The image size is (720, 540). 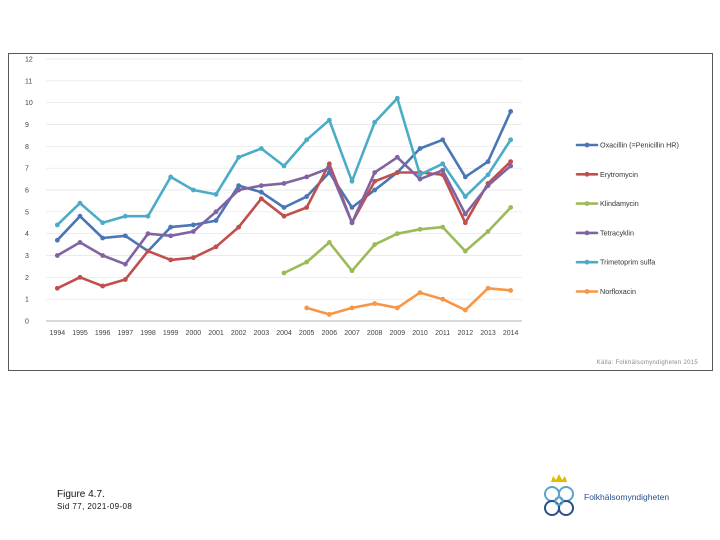 What do you see at coordinates (27, 125) in the screenshot?
I see `y-tick-label-9: 9` at bounding box center [27, 125].